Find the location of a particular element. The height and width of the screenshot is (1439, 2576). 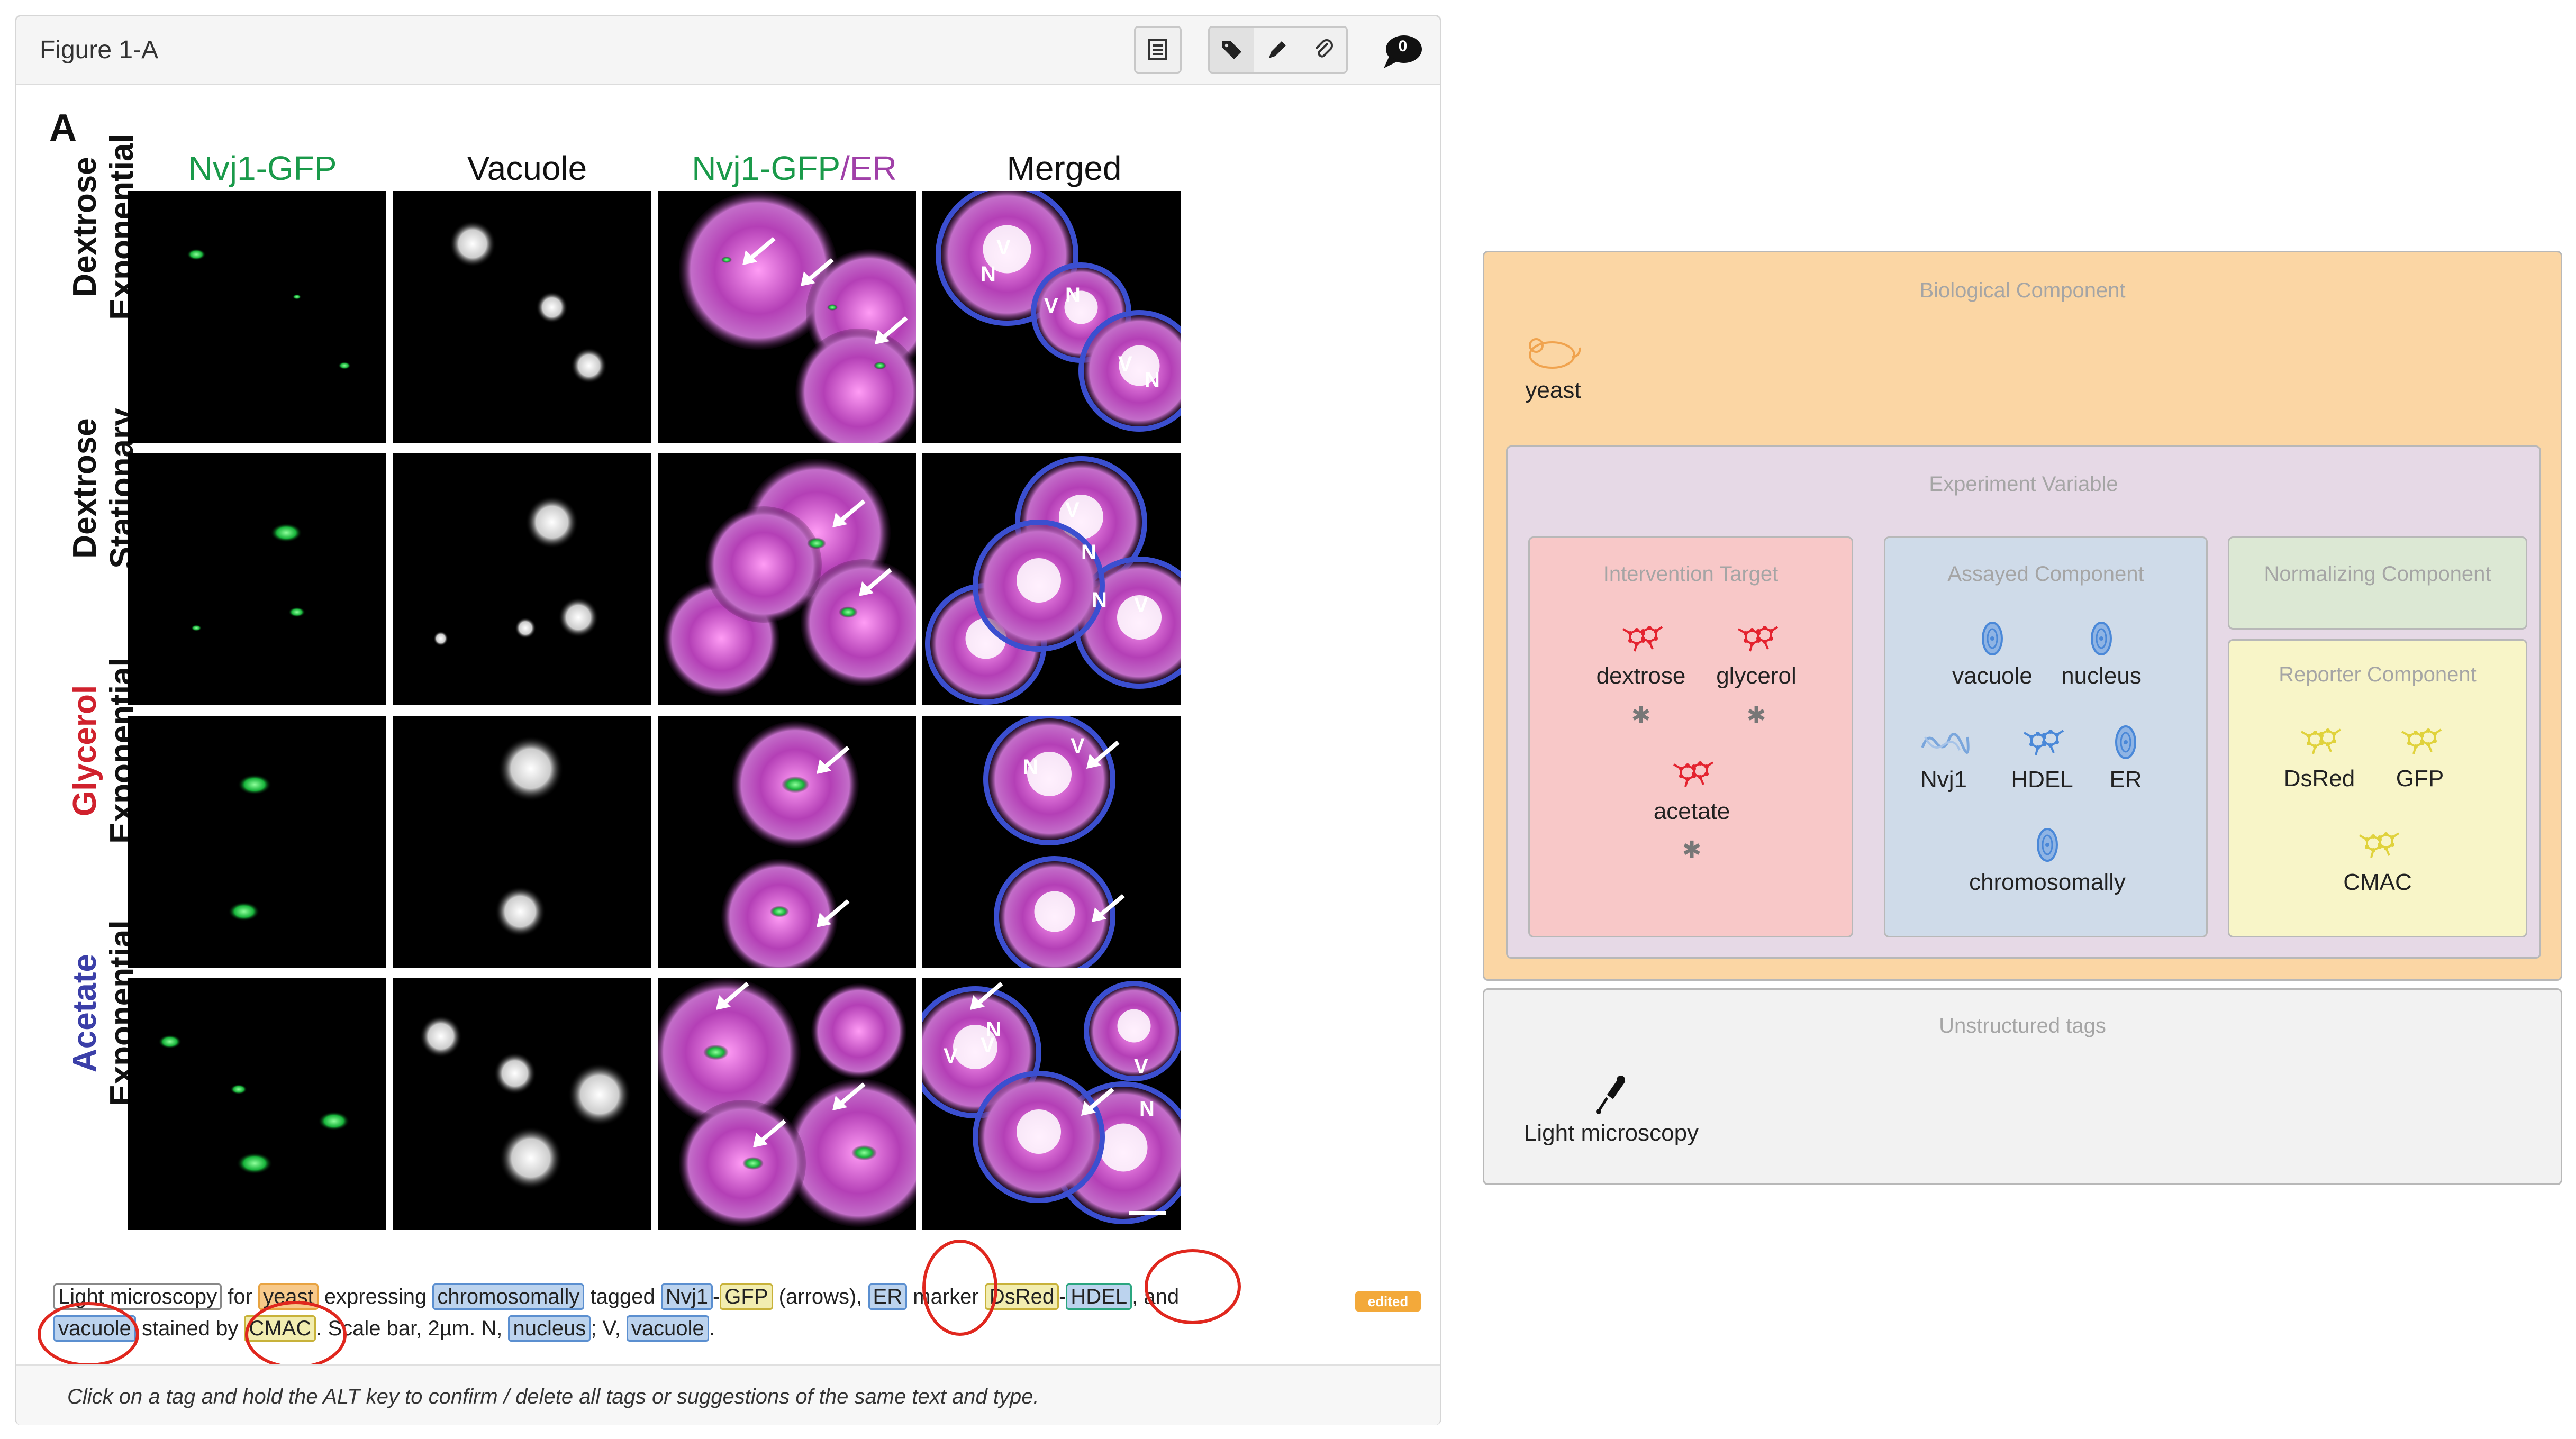

tag-item-label: GFP is located at coordinates (2420, 778).